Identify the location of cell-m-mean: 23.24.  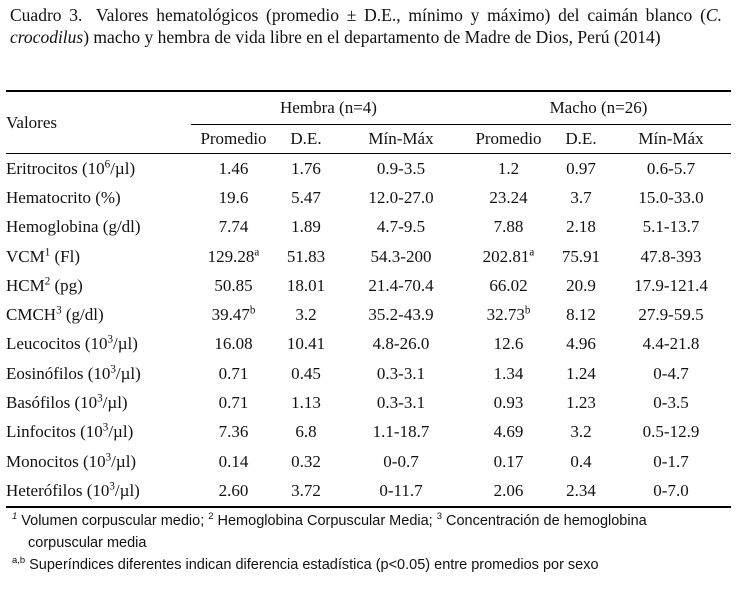
(508, 197).